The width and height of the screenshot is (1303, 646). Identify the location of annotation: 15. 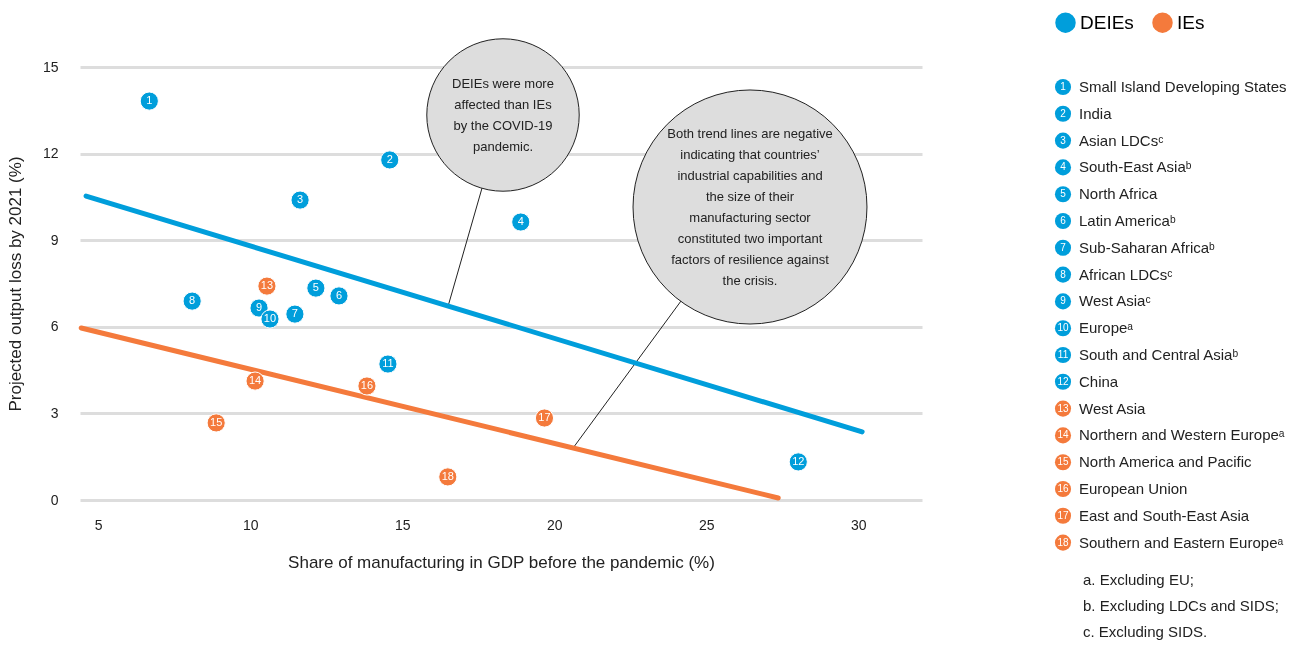
(216, 421).